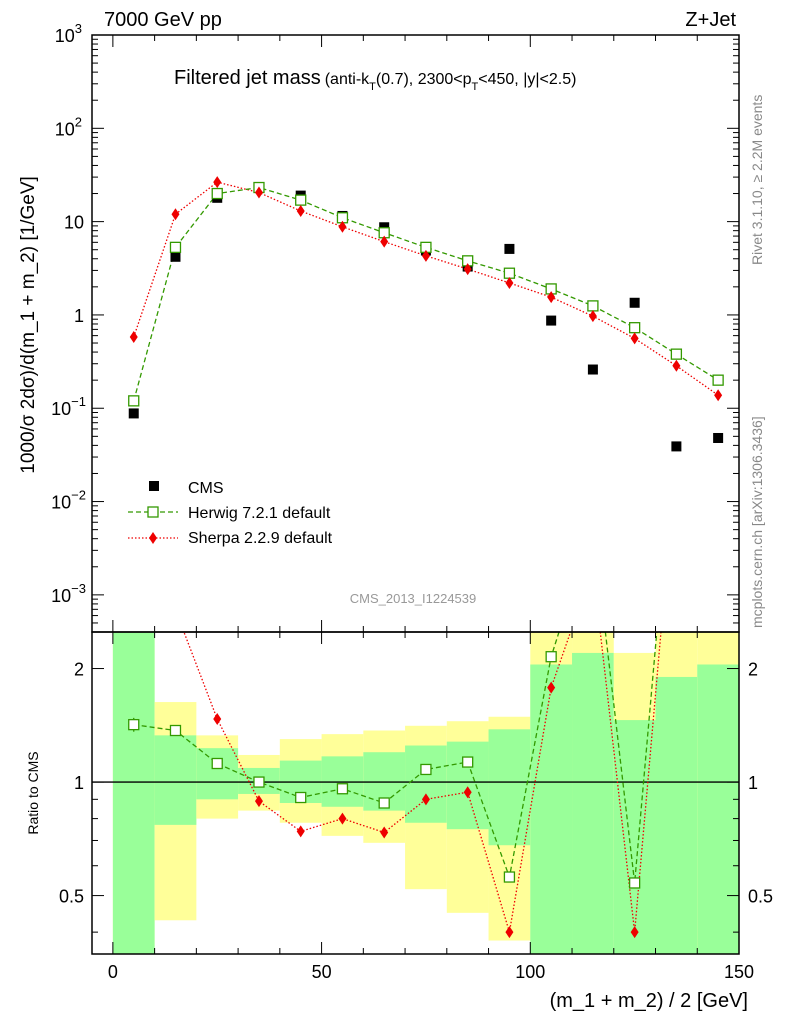 This screenshot has width=786, height=1024. I want to click on side-mcplots: mcplots.cern.ch [arXiv:1306.3436], so click(757, 522).